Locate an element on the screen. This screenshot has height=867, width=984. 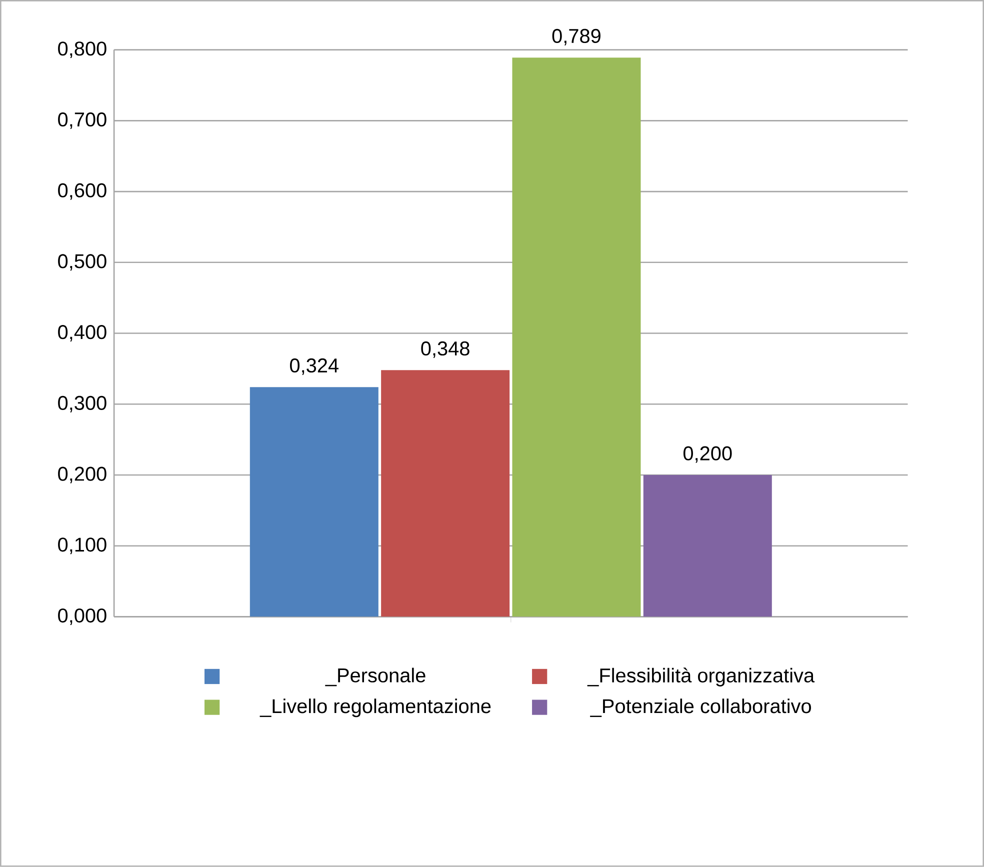
y-tick-label: 0,800 is located at coordinates (82, 50).